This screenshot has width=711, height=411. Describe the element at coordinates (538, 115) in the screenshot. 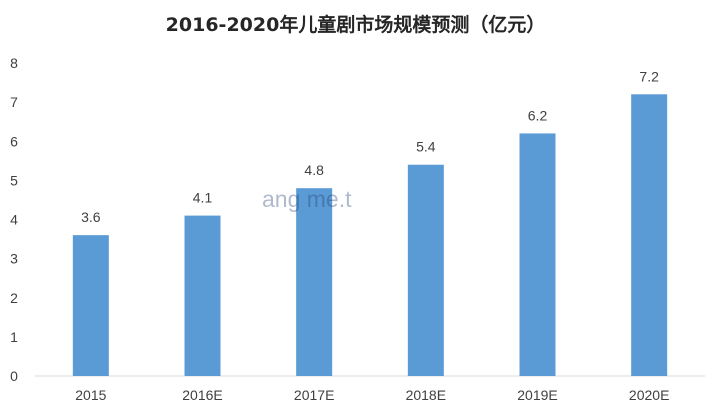

I see `data-label: 6.2` at that location.